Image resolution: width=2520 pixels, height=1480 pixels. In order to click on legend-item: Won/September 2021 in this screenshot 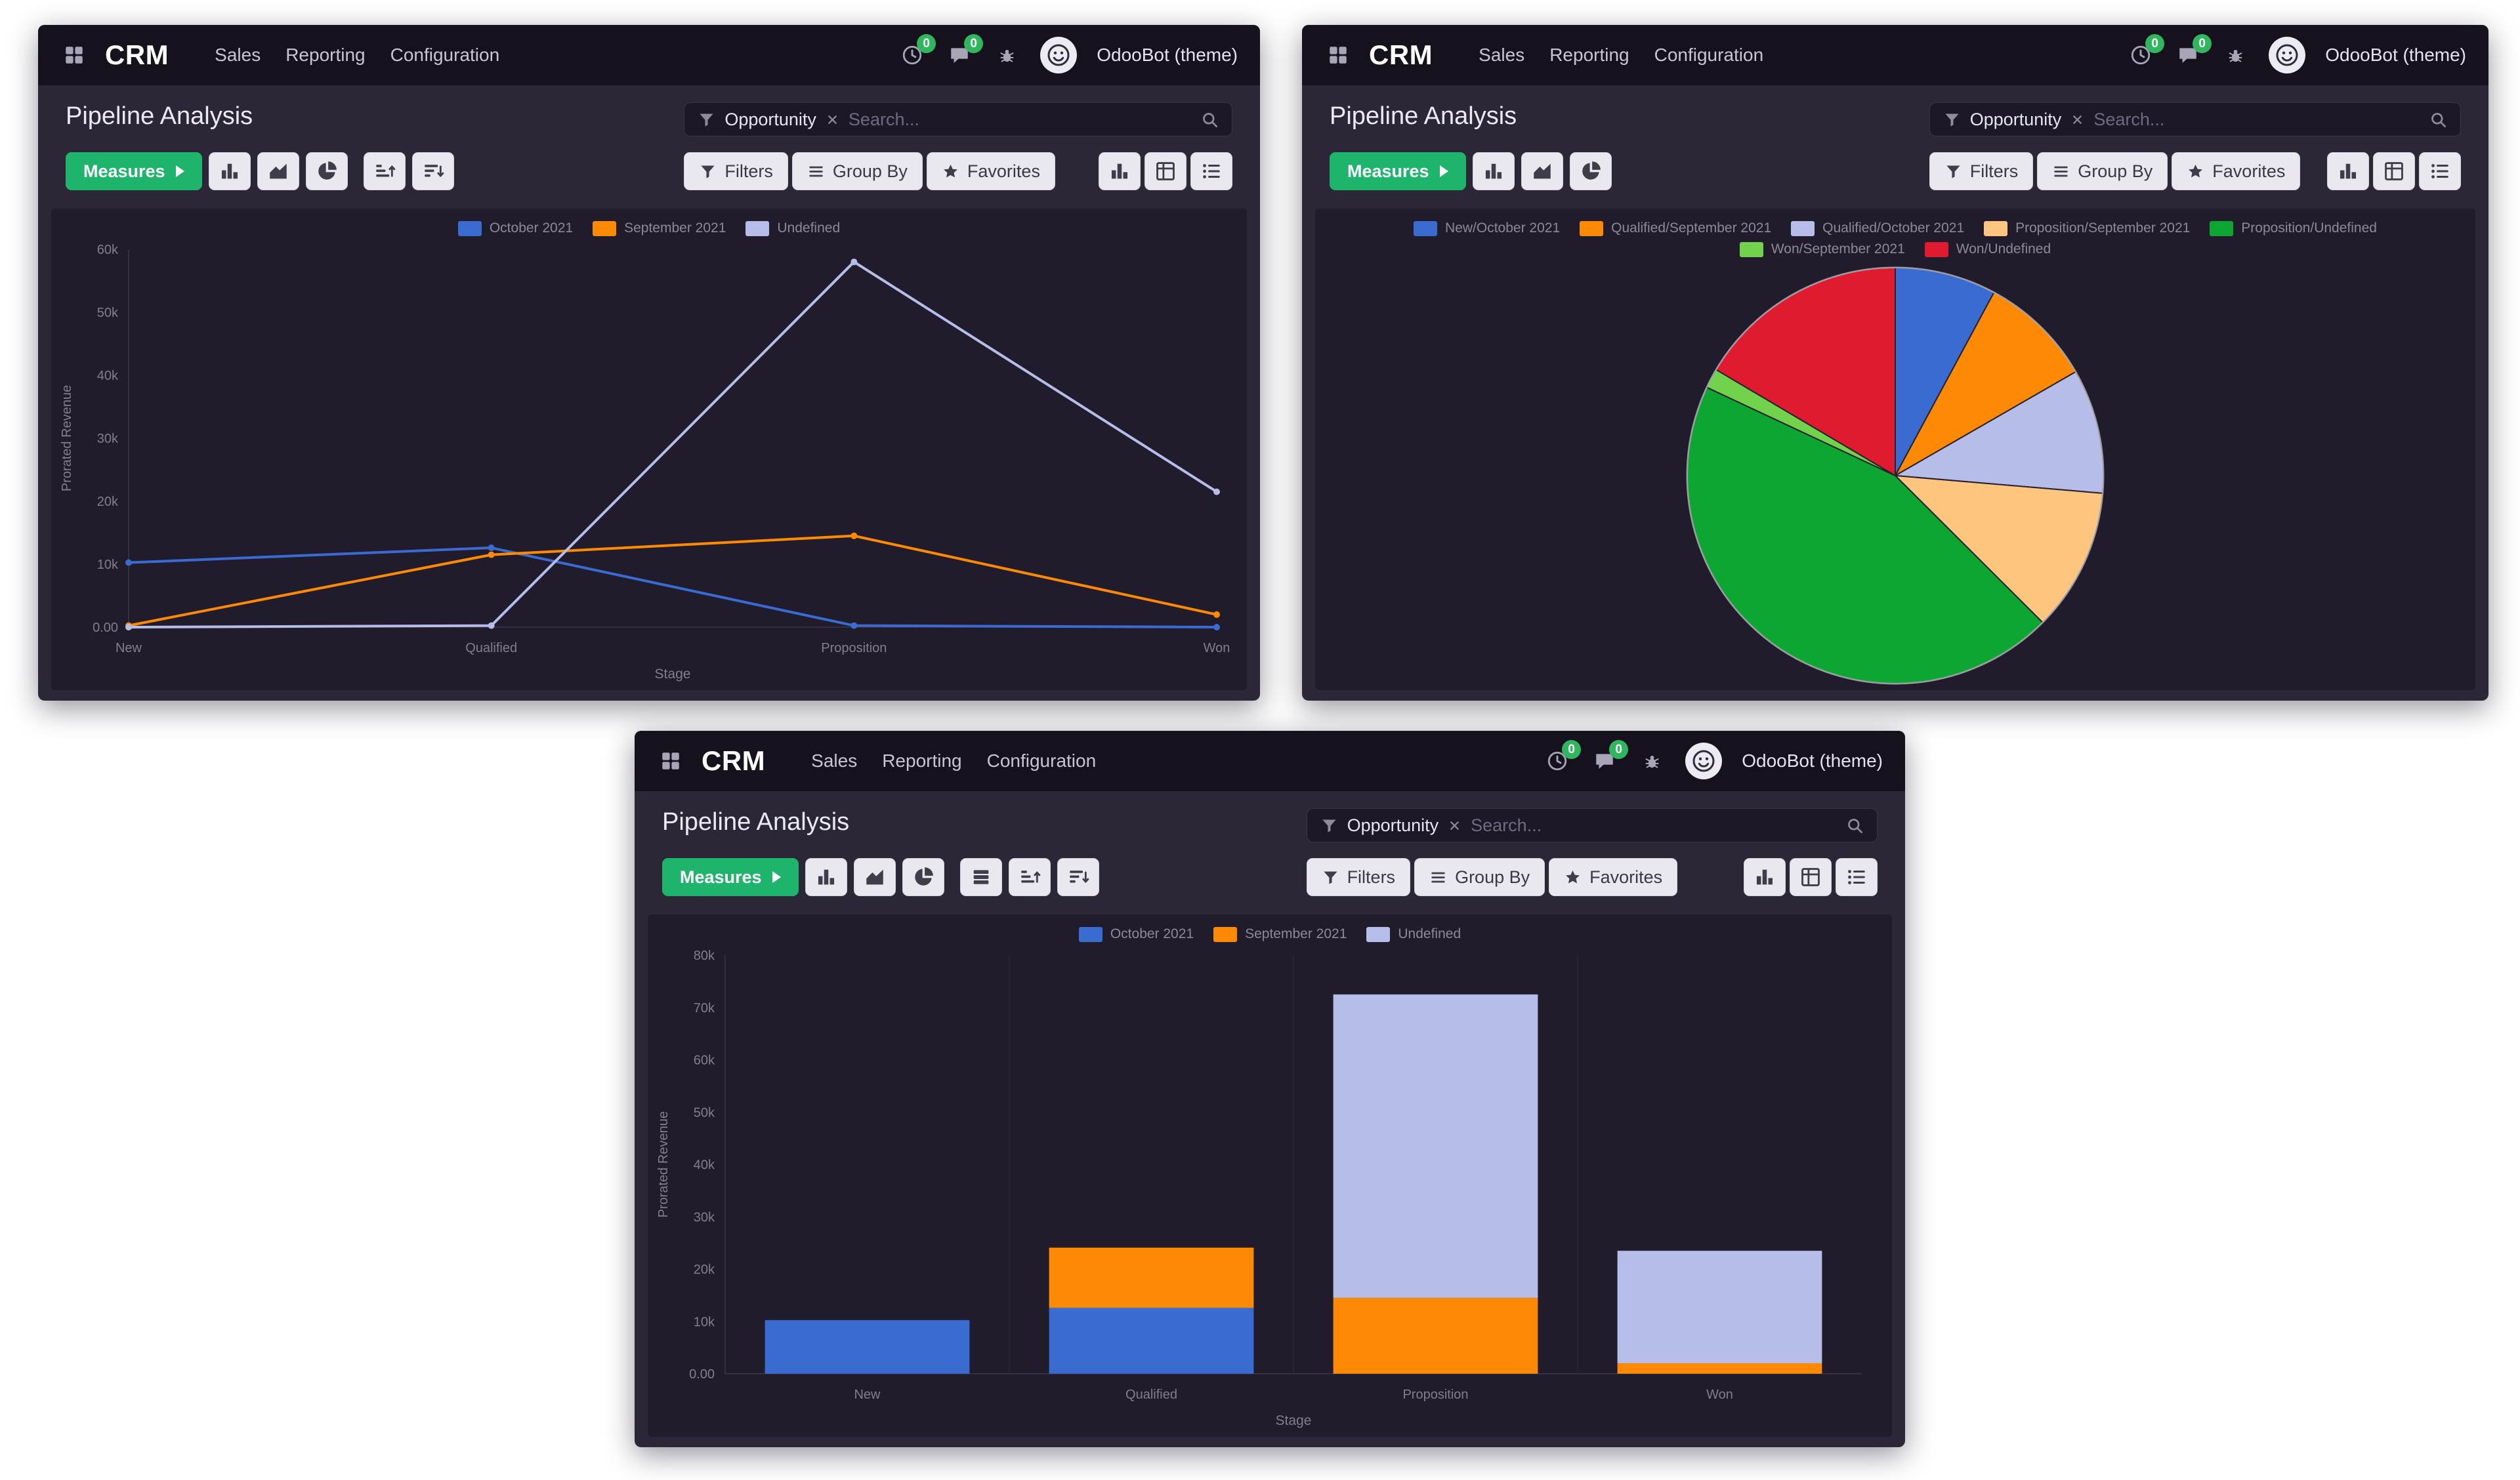, I will do `click(1822, 249)`.